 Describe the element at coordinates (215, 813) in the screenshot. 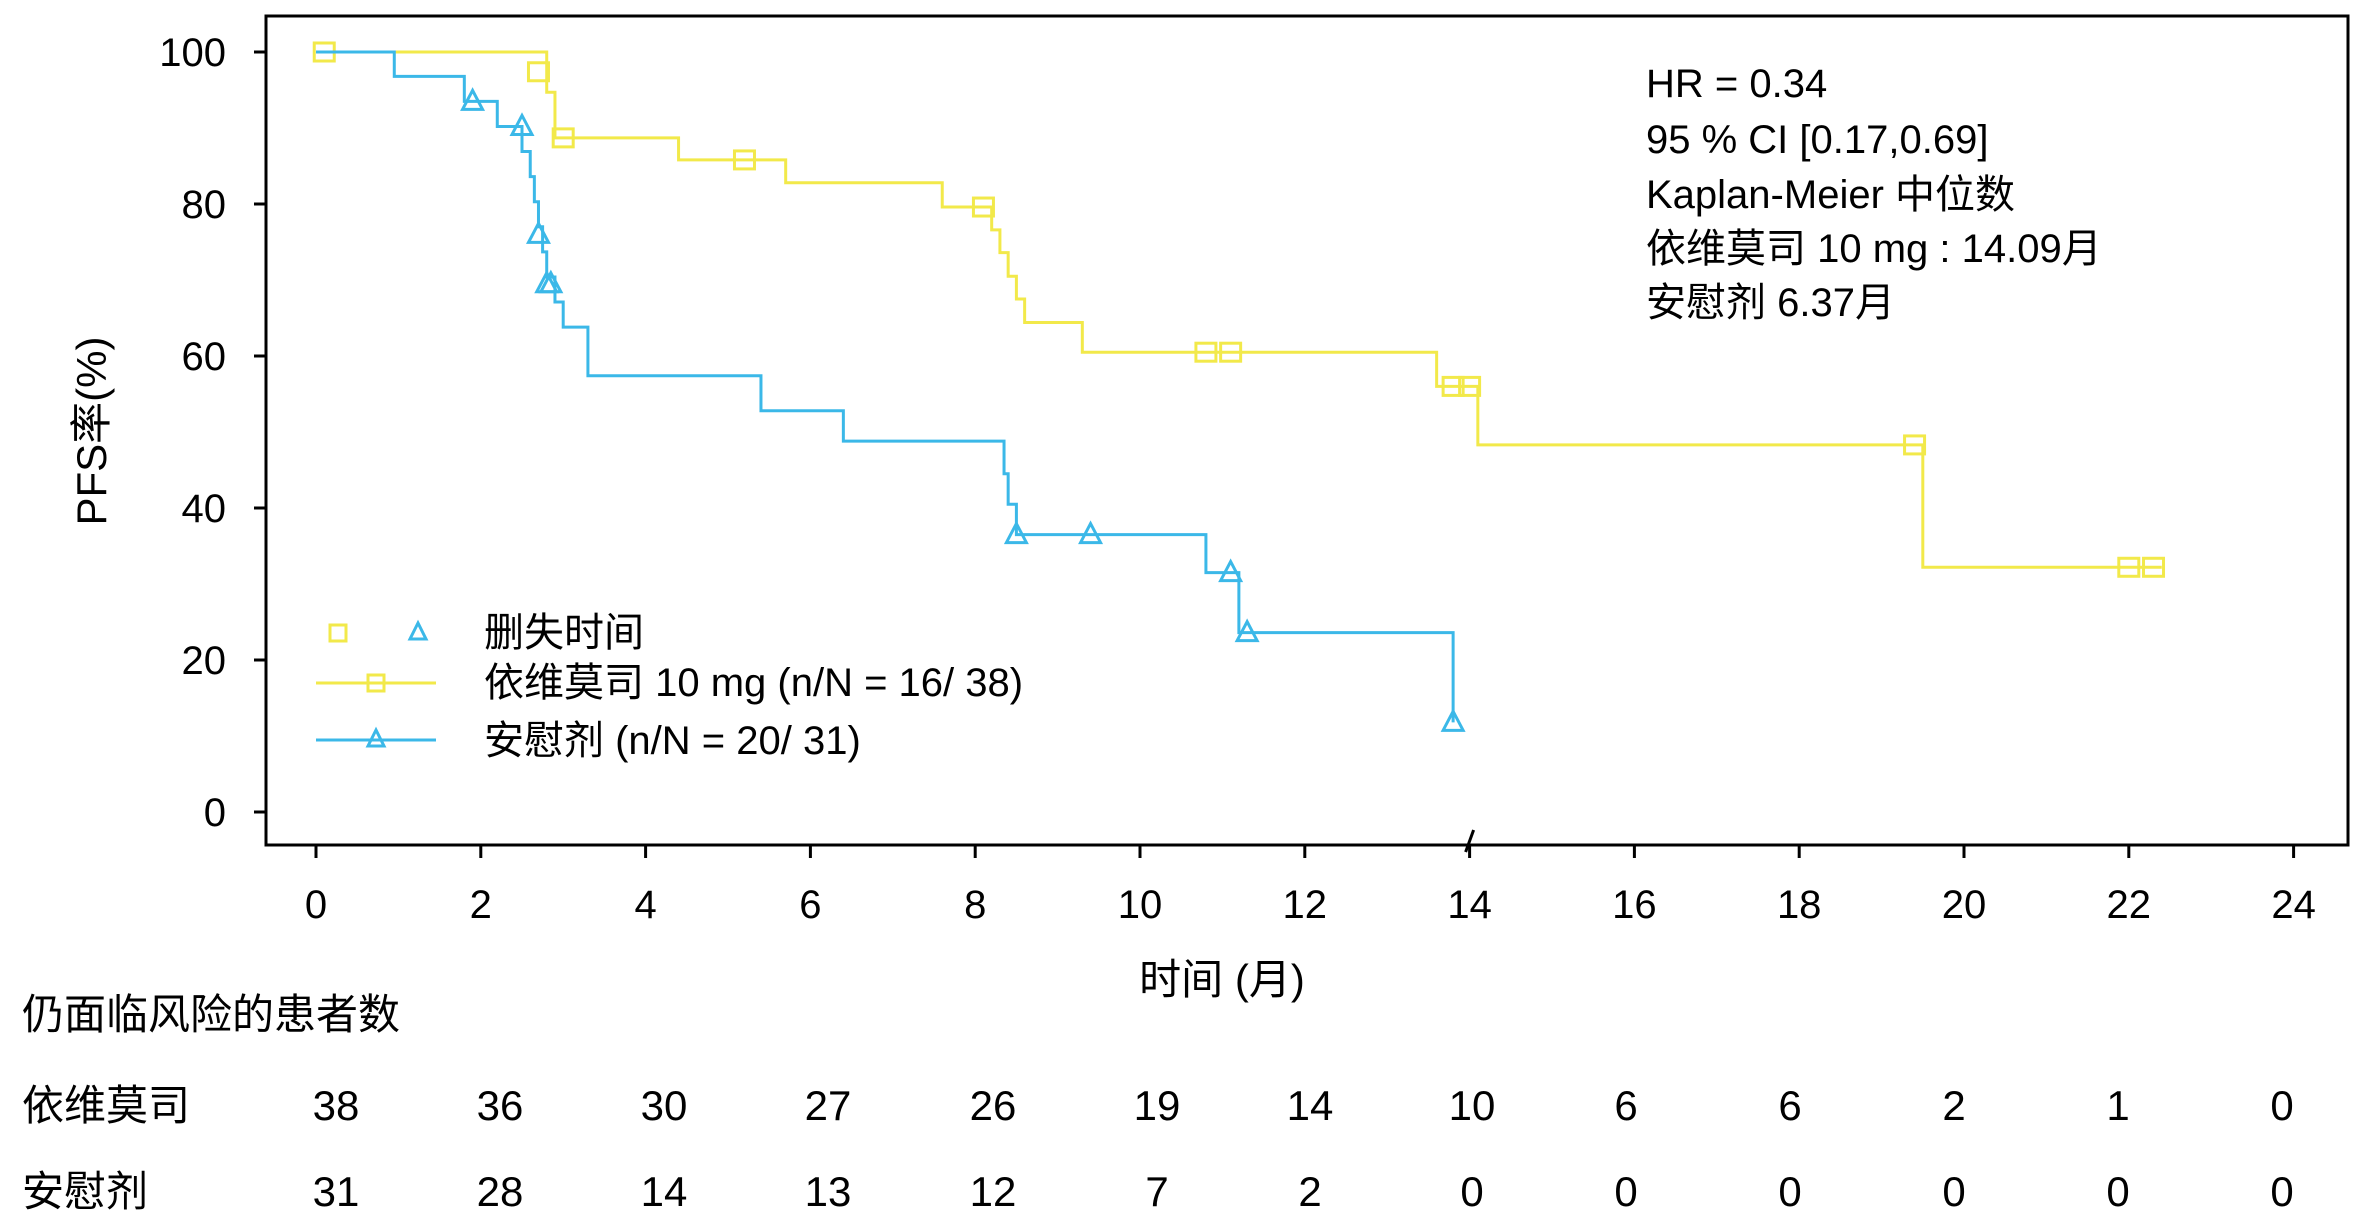

I see `y-tick-label: 0` at that location.